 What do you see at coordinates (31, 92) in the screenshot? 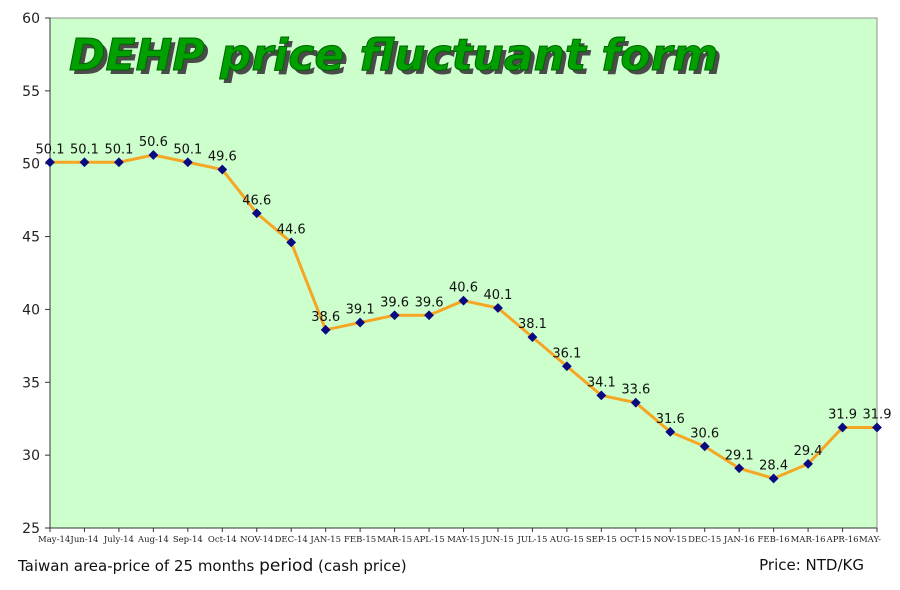
I see `y-tick-label: 55` at bounding box center [31, 92].